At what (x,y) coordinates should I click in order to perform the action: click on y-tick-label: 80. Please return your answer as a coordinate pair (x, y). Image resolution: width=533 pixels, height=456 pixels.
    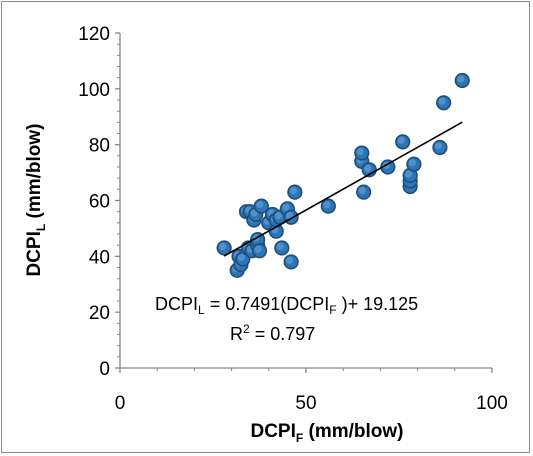
    Looking at the image, I should click on (99, 146).